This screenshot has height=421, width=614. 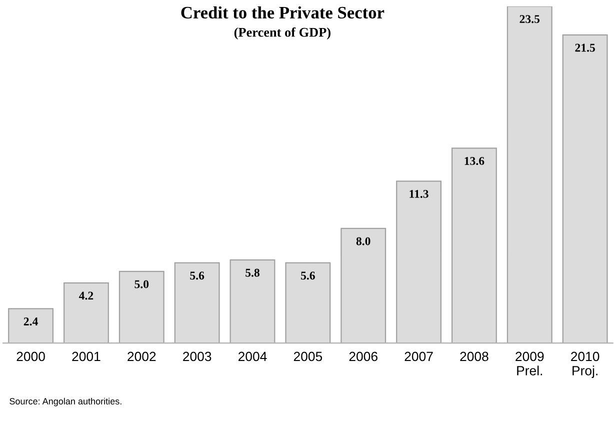 What do you see at coordinates (530, 364) in the screenshot?
I see `x-tick-label: 2009 Prel.` at bounding box center [530, 364].